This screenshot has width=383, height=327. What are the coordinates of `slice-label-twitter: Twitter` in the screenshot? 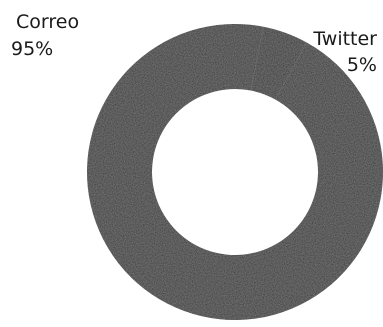 It's located at (344, 39).